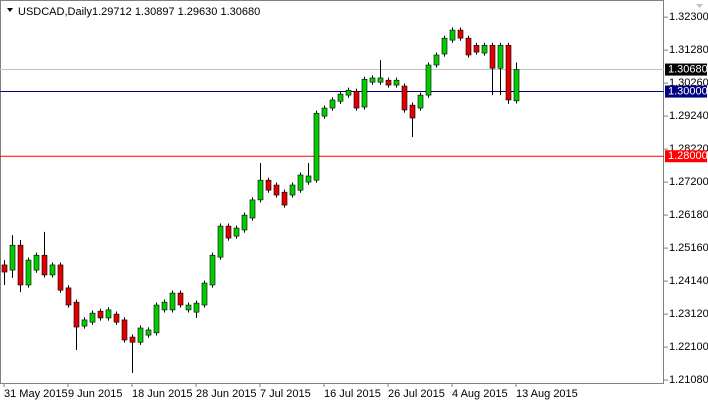 The image size is (708, 403). I want to click on x-tick-label: 31 May 2015, so click(36, 394).